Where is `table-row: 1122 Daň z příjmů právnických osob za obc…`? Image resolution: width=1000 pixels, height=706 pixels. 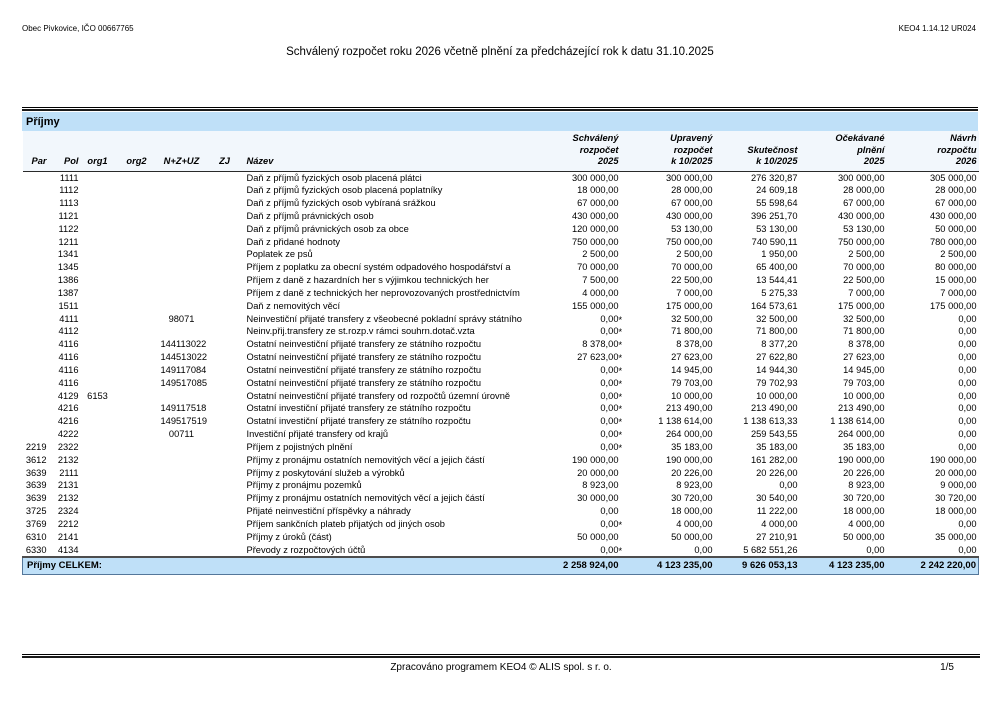 table-row: 1122 Daň z příjmů právnických osob za obc… is located at coordinates (501, 229).